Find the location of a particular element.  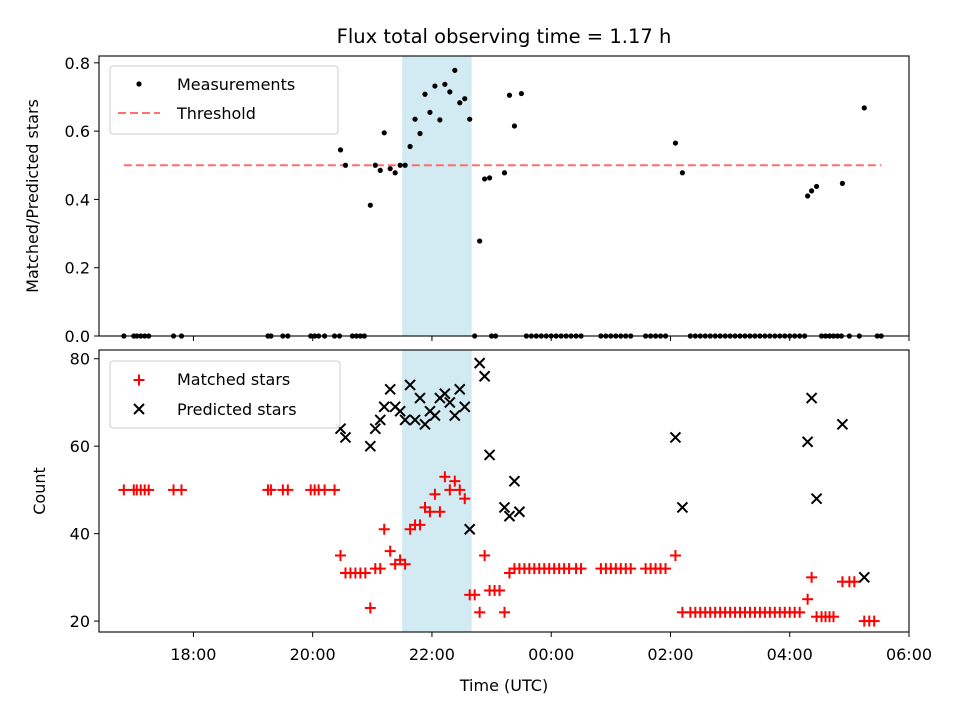

legend-label-threshold: Threshold is located at coordinates (216, 113).